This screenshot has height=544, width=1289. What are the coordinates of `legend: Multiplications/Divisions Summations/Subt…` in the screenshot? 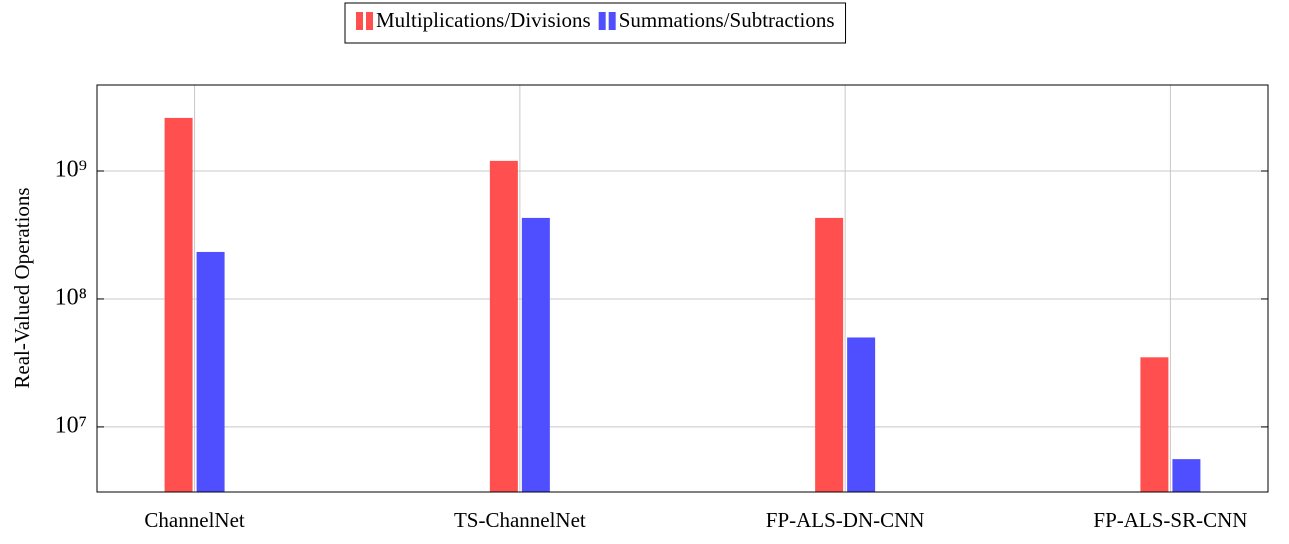 It's located at (595, 23).